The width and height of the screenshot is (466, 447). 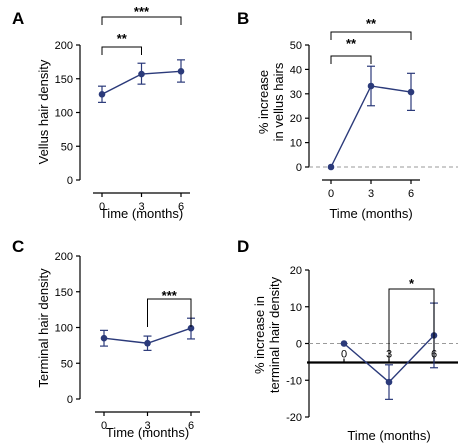 I want to click on panel-letter: A, so click(x=18, y=18).